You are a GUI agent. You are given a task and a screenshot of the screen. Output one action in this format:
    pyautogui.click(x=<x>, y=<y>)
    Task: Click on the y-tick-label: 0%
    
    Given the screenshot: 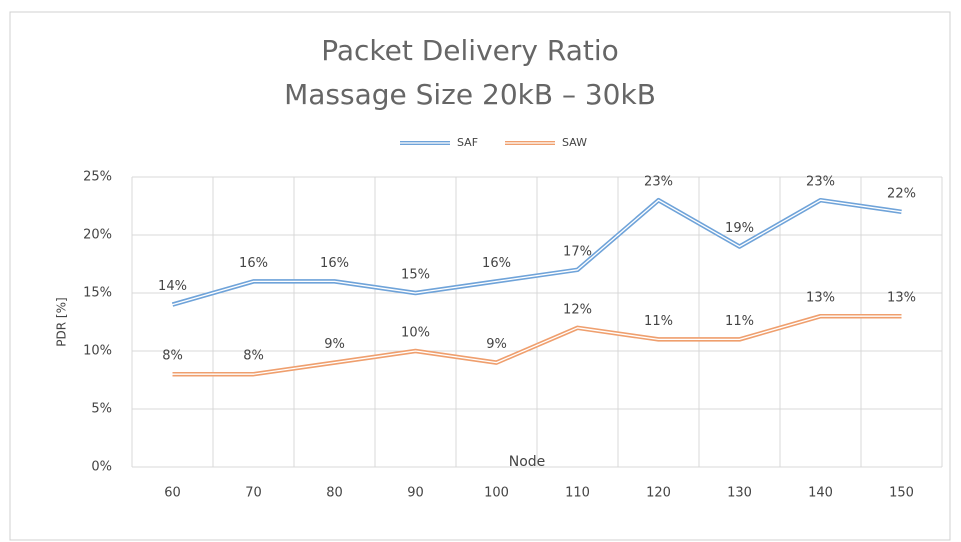 What is the action you would take?
    pyautogui.click(x=101, y=467)
    